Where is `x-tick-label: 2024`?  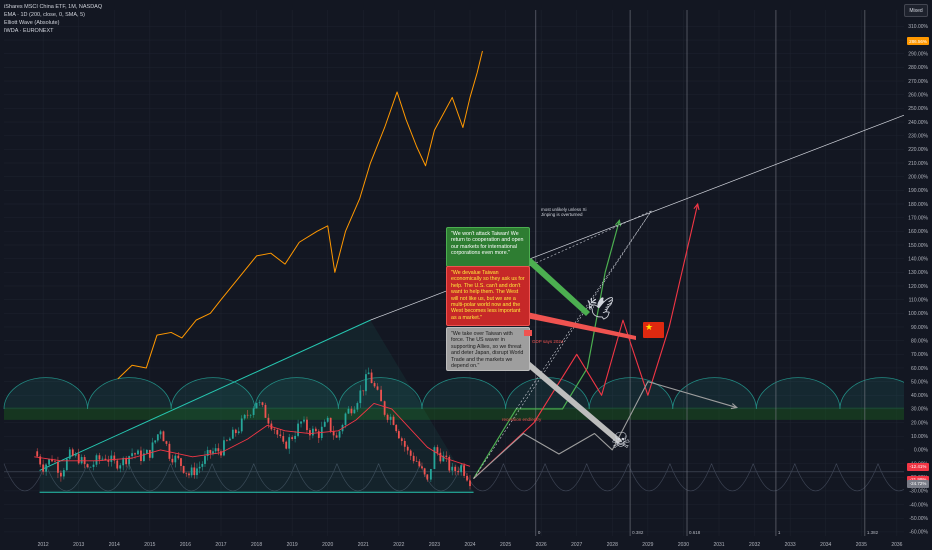
x-tick-label: 2024 is located at coordinates (469, 545).